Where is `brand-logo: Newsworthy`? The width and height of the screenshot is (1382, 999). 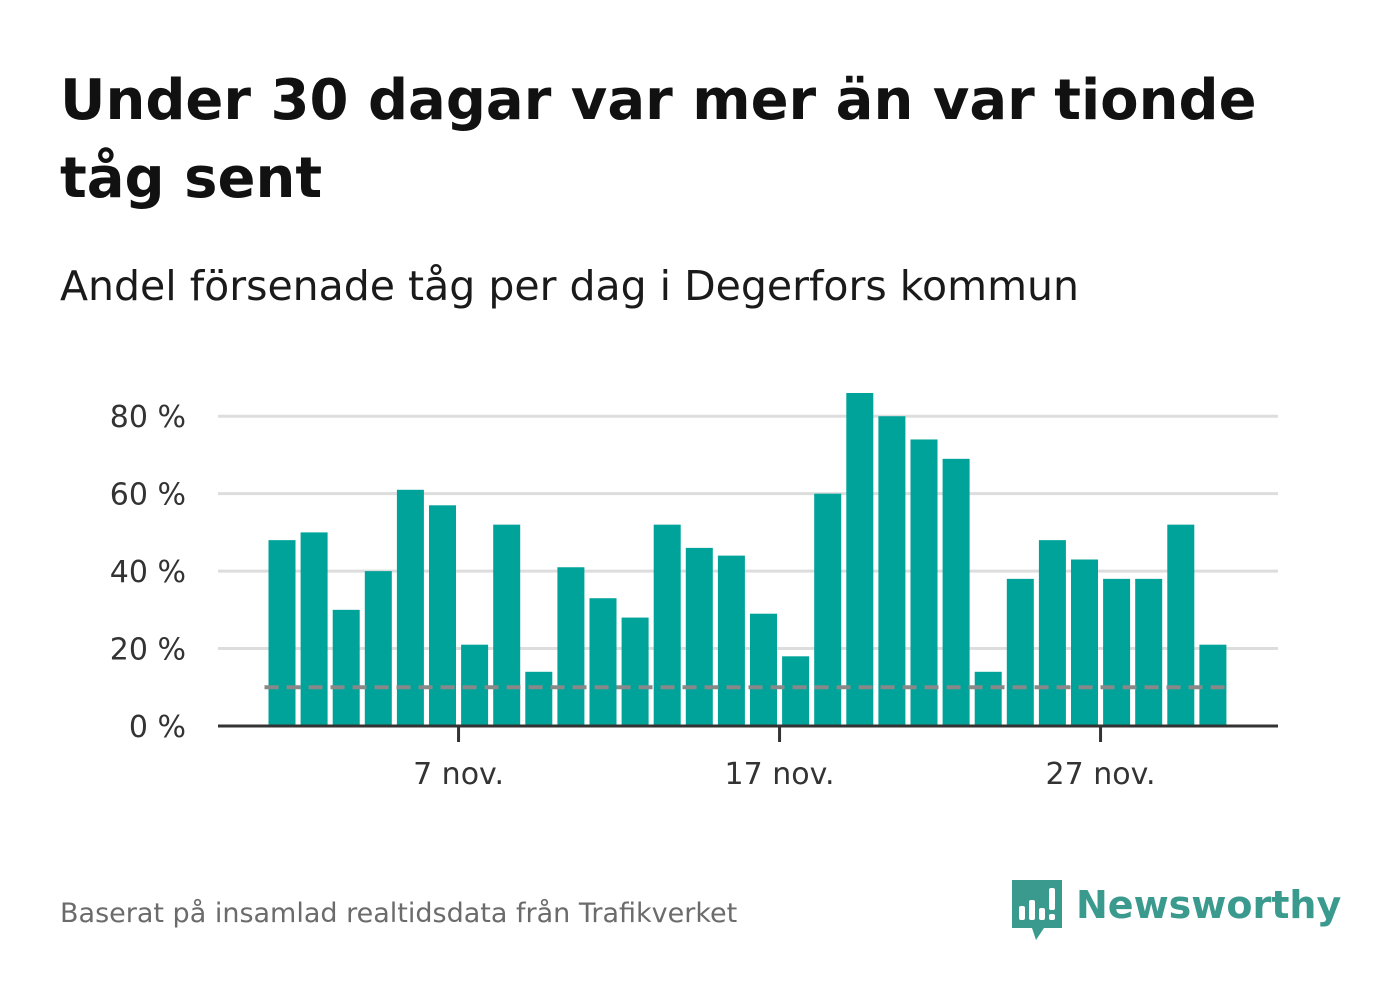 brand-logo: Newsworthy is located at coordinates (1175, 910).